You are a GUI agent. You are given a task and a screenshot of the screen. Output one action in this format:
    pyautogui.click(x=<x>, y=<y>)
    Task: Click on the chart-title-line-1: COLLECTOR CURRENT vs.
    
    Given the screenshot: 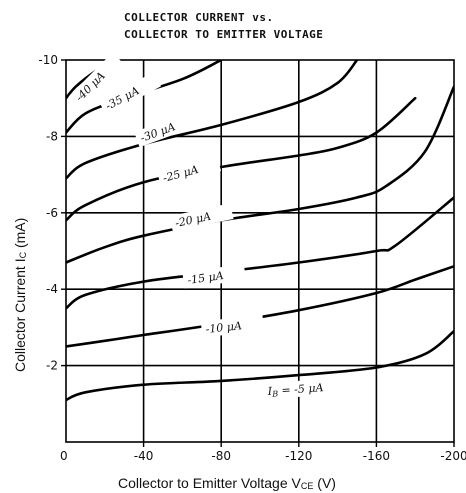 What is the action you would take?
    pyautogui.click(x=199, y=17)
    